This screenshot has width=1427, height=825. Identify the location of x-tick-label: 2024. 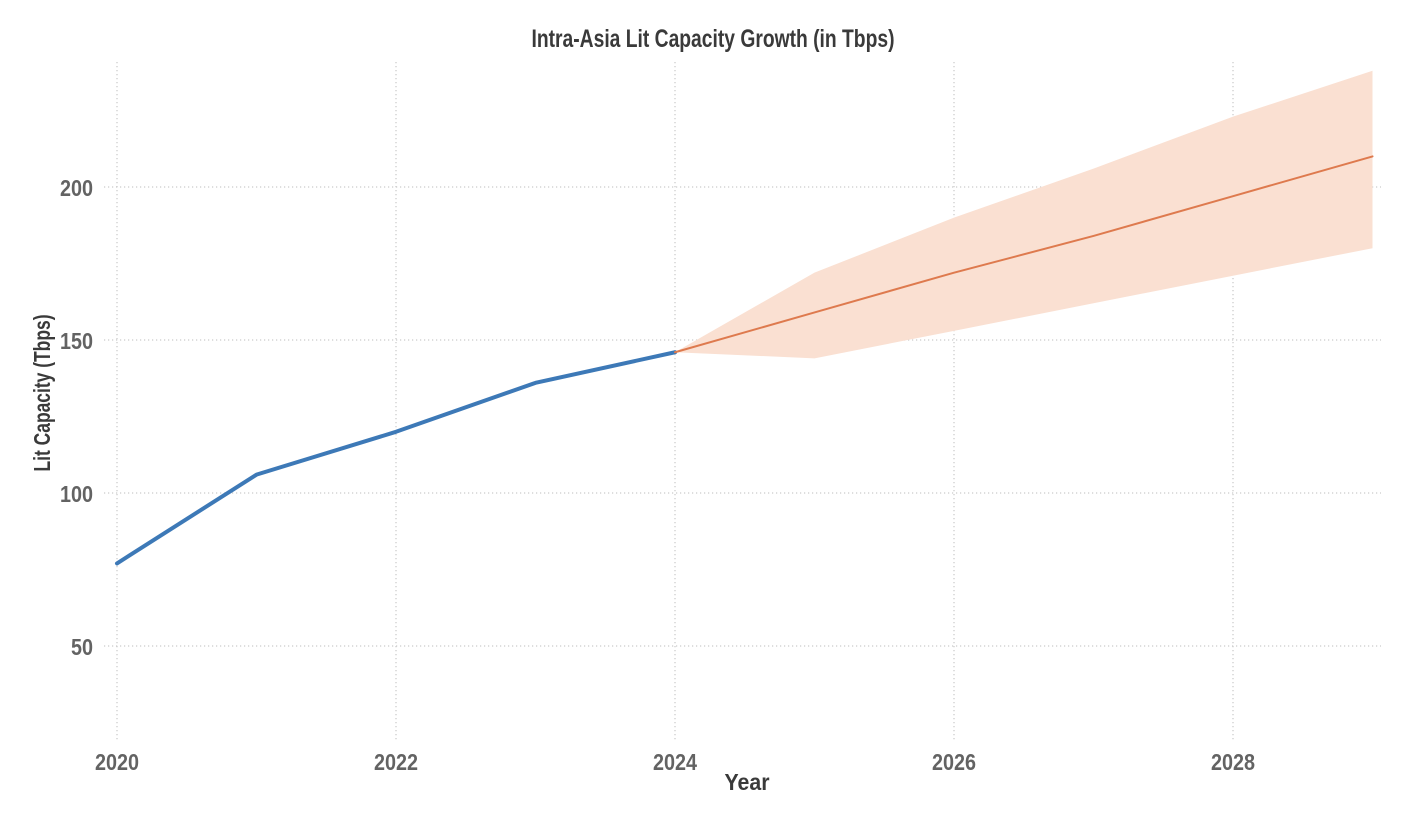
(675, 762).